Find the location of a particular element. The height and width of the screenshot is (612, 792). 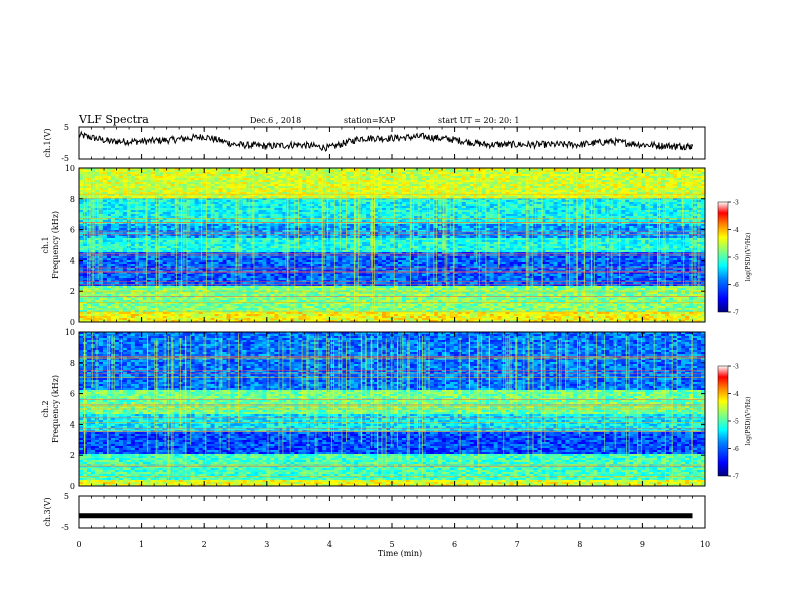

ch1-colorbar-tick: -5 is located at coordinates (736, 258).